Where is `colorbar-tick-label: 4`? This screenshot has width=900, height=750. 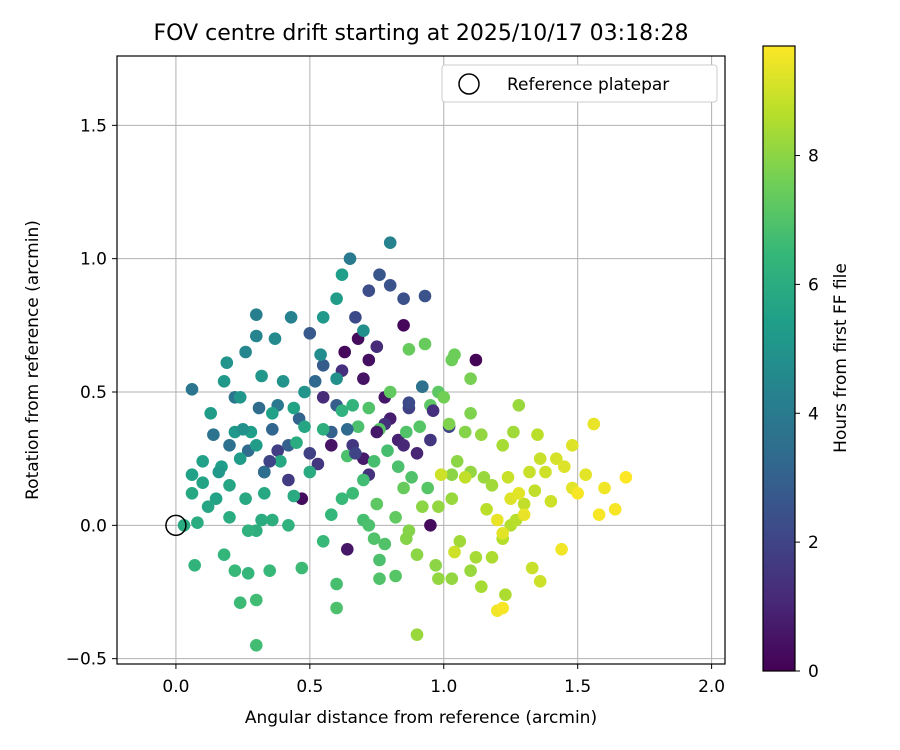
colorbar-tick-label: 4 is located at coordinates (813, 414).